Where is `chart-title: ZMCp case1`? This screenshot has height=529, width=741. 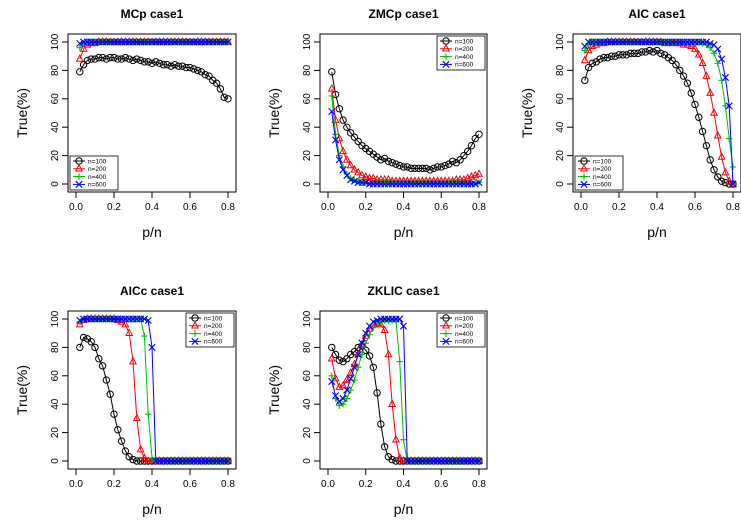 chart-title: ZMCp case1 is located at coordinates (403, 14).